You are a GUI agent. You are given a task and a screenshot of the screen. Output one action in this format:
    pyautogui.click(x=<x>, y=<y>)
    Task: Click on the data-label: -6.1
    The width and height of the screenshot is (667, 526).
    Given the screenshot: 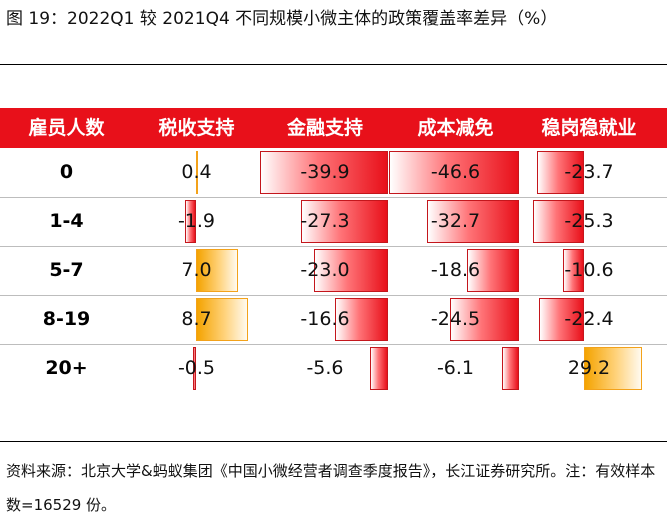 What is the action you would take?
    pyautogui.click(x=455, y=368)
    